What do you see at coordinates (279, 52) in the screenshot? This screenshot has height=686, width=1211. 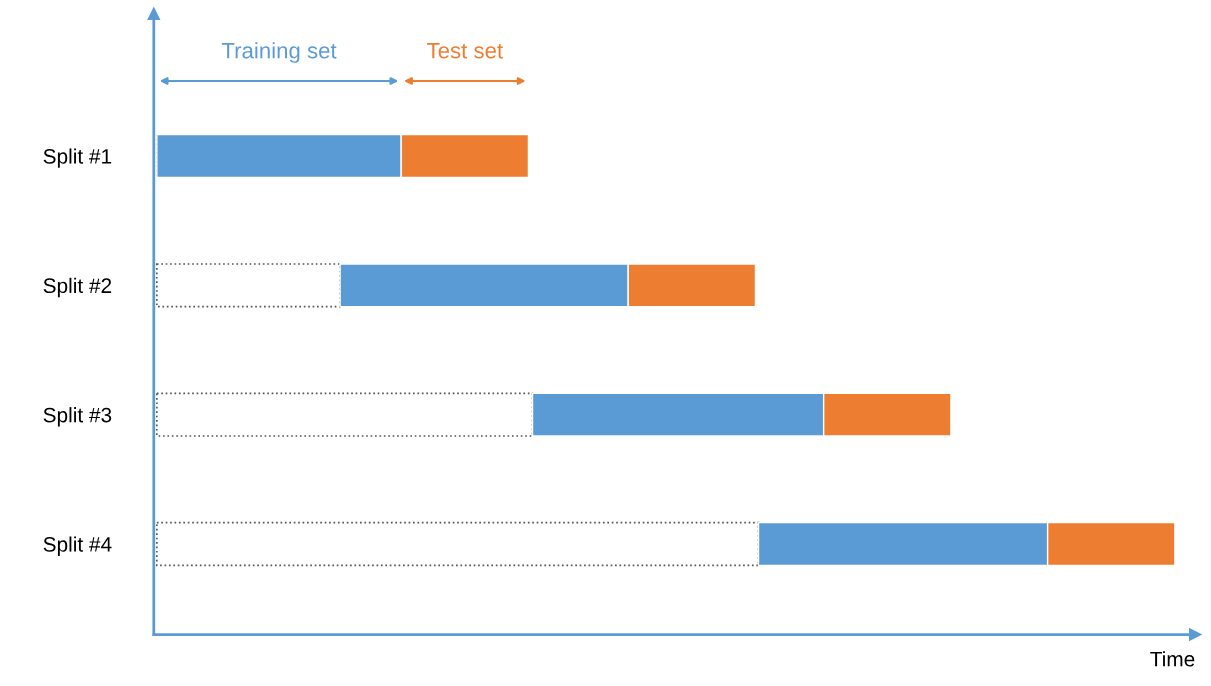 I see `text: Training set` at bounding box center [279, 52].